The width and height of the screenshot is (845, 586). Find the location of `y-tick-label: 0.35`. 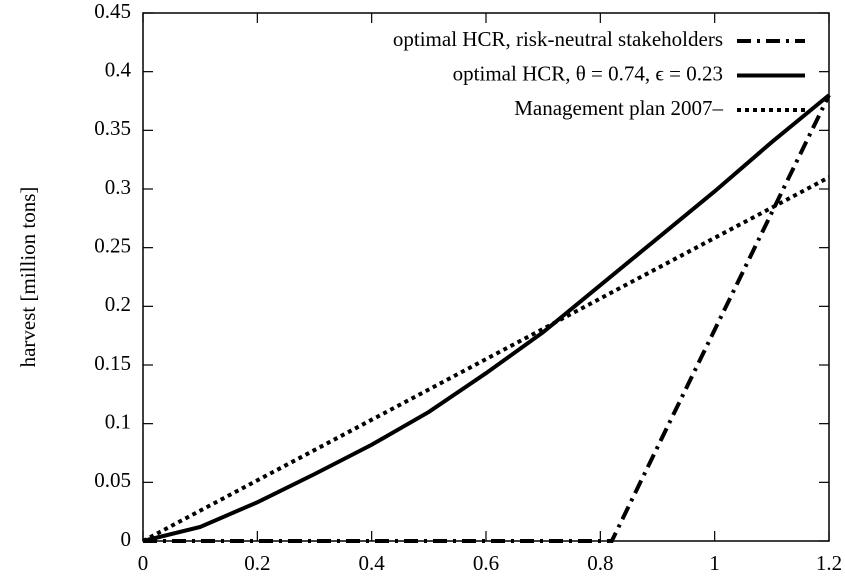

y-tick-label: 0.35 is located at coordinates (112, 128).